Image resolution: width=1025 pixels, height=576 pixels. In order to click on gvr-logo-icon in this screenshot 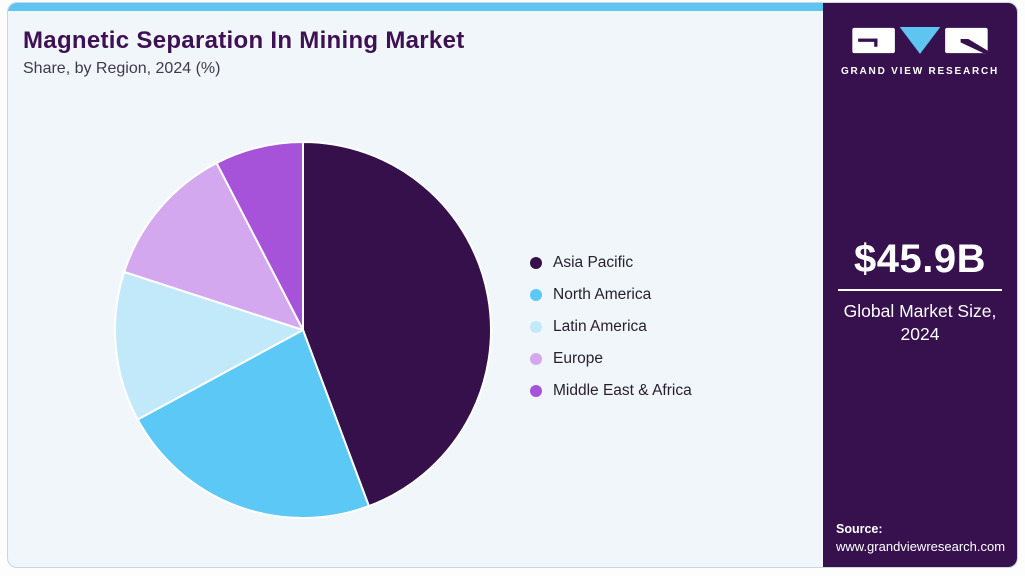, I will do `click(920, 40)`.